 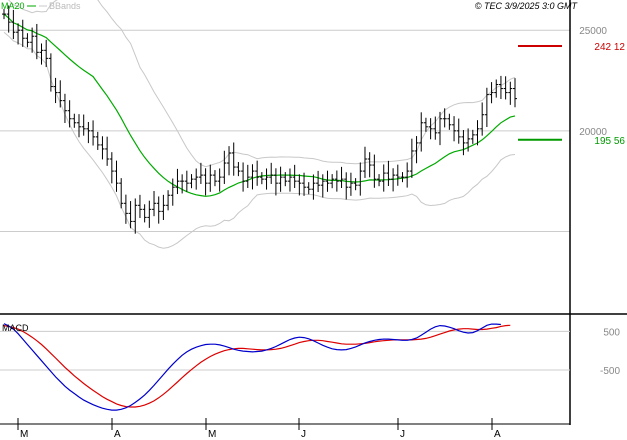 What do you see at coordinates (610, 371) in the screenshot?
I see `macd-tick-label: -500` at bounding box center [610, 371].